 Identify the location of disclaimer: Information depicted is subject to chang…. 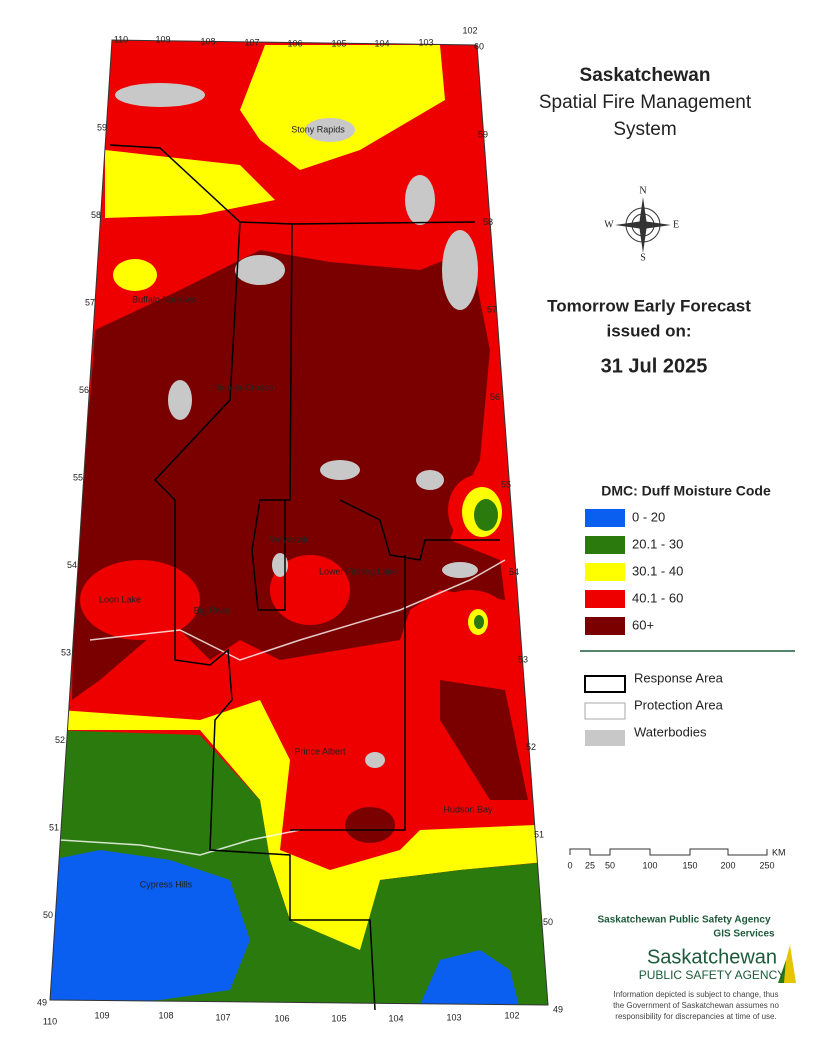
(696, 994).